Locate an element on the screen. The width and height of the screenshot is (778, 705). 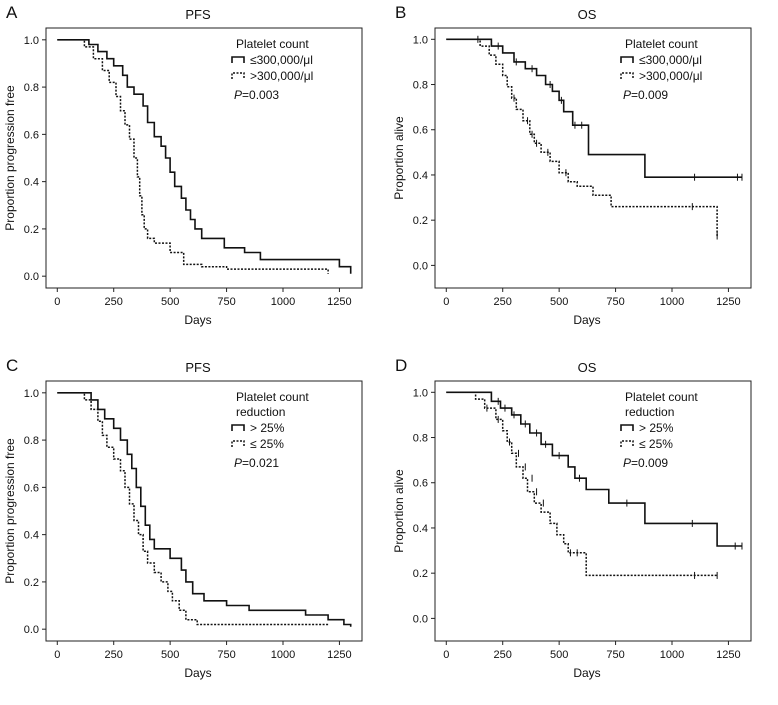
p-value-text: P=0.021 is located at coordinates (256, 463).